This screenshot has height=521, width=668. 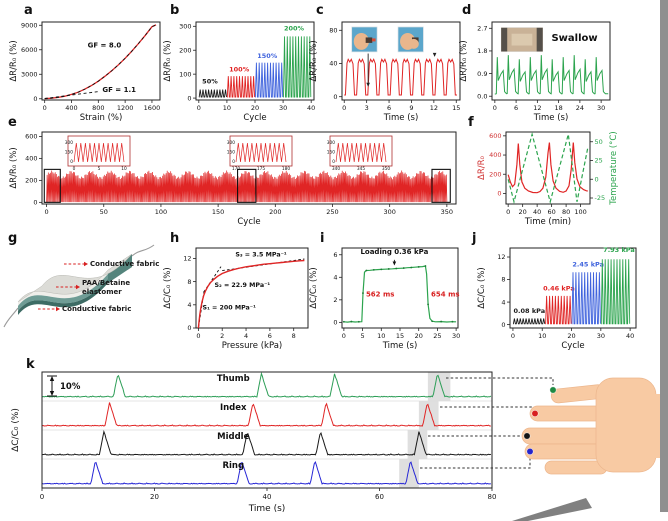 What do you see at coordinates (175, 238) in the screenshot?
I see `panel-letter-h: h` at bounding box center [175, 238].